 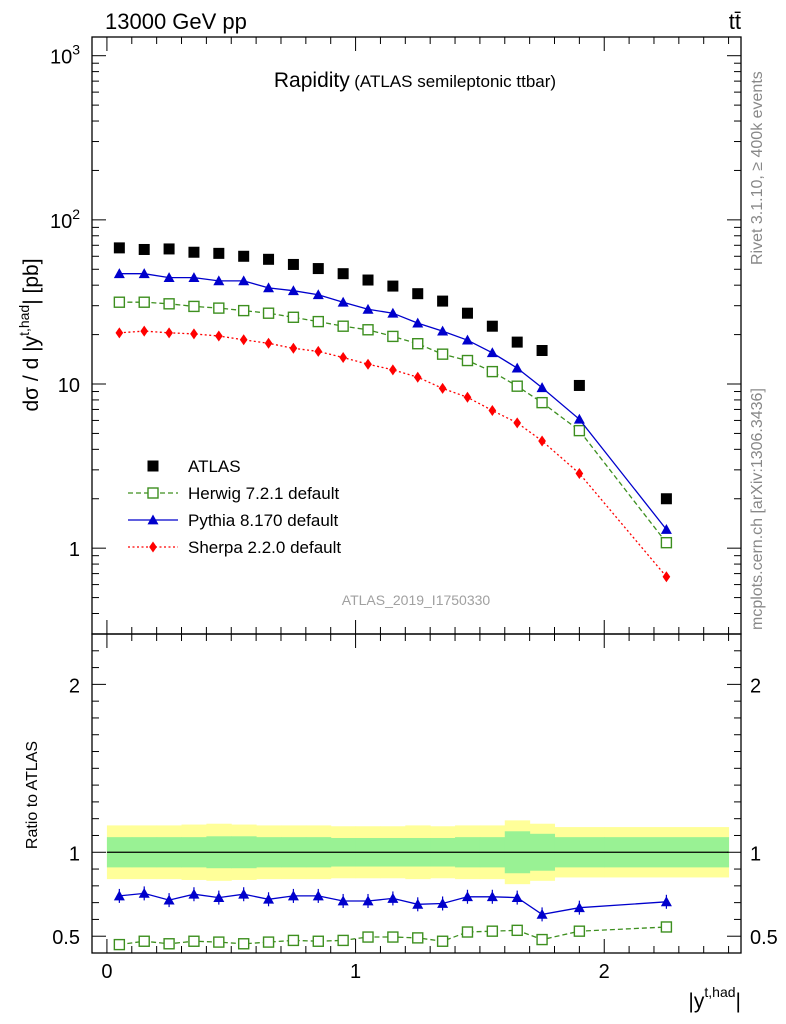 What do you see at coordinates (31, 281) in the screenshot?
I see `main-y-axis-title-suffix: | [pb]` at bounding box center [31, 281].